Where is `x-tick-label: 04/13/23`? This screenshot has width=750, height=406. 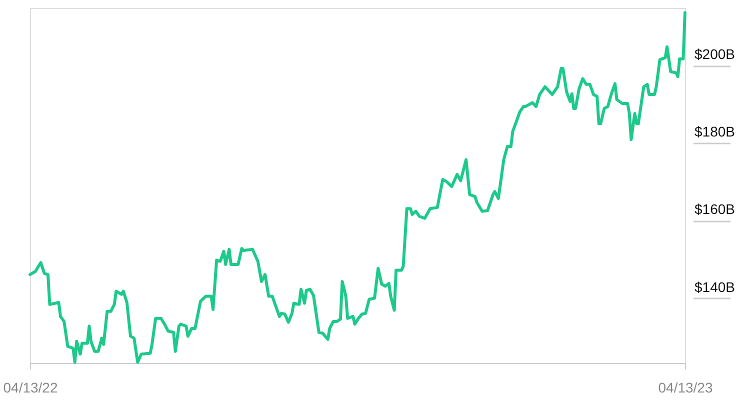 x-tick-label: 04/13/23 is located at coordinates (685, 388).